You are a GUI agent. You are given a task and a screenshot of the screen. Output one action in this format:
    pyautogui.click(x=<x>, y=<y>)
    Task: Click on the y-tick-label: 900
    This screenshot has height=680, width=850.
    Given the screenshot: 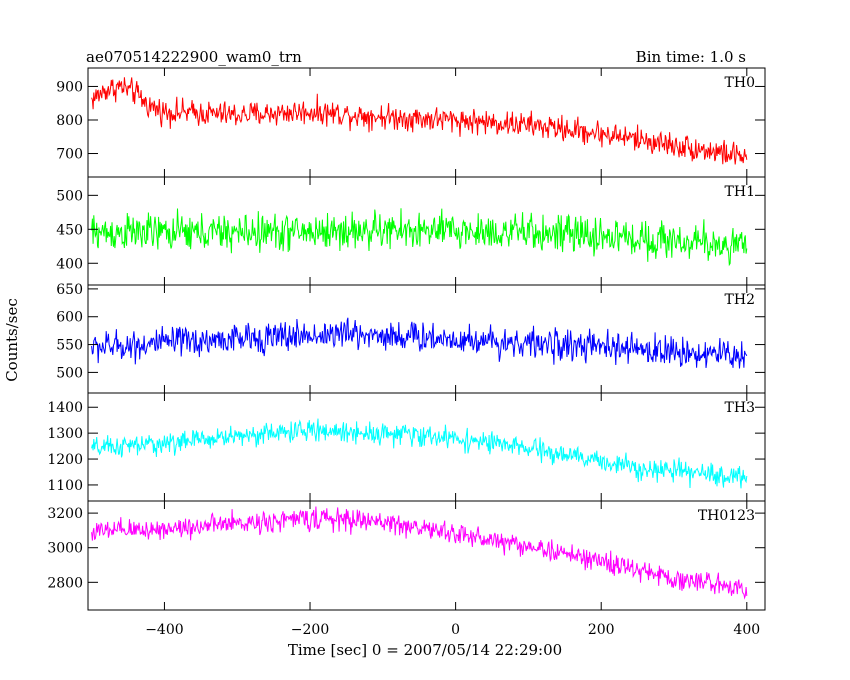 What is the action you would take?
    pyautogui.click(x=69, y=87)
    